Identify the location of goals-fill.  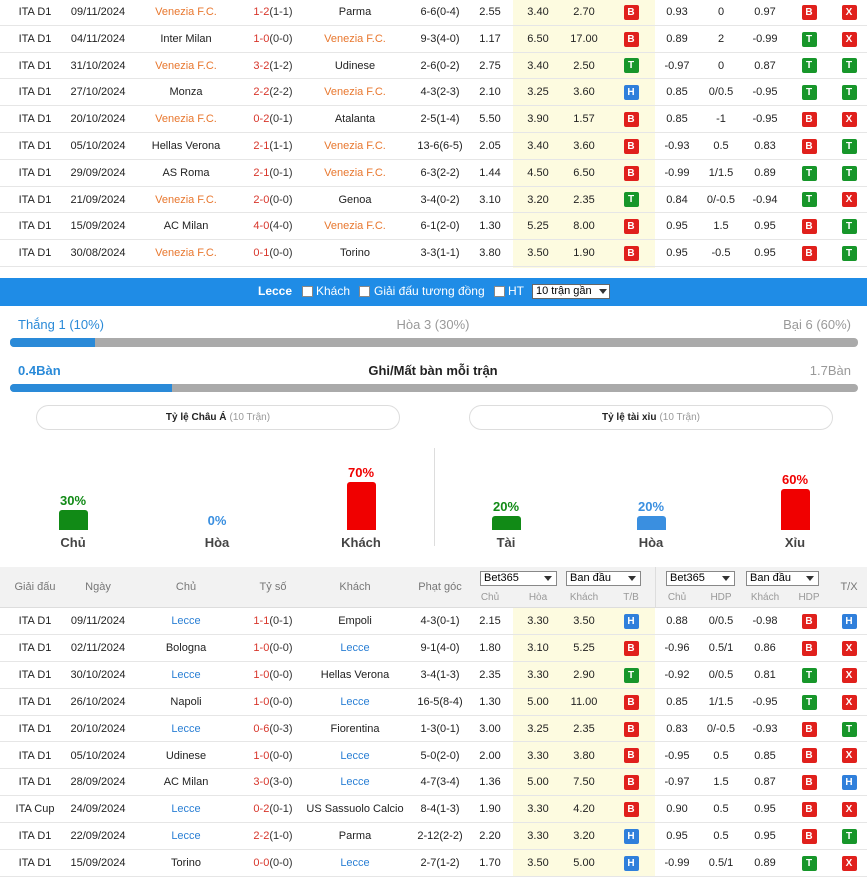
(91, 388).